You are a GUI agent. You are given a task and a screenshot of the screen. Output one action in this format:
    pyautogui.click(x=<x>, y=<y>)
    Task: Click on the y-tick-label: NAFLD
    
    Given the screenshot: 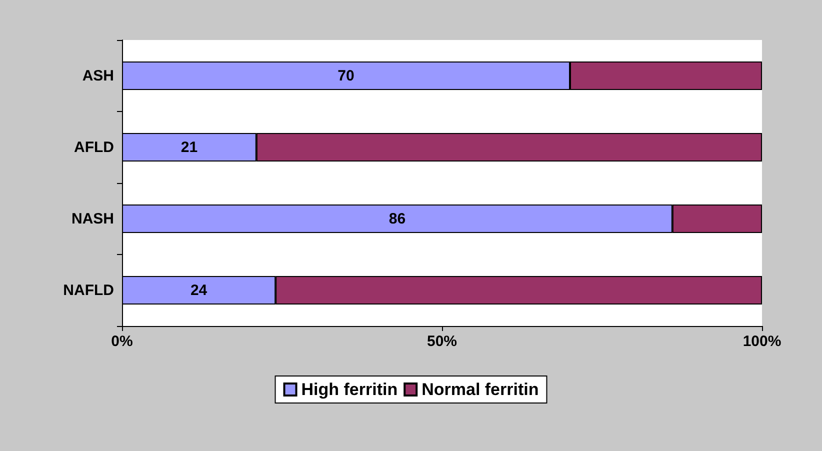 What is the action you would take?
    pyautogui.click(x=88, y=290)
    